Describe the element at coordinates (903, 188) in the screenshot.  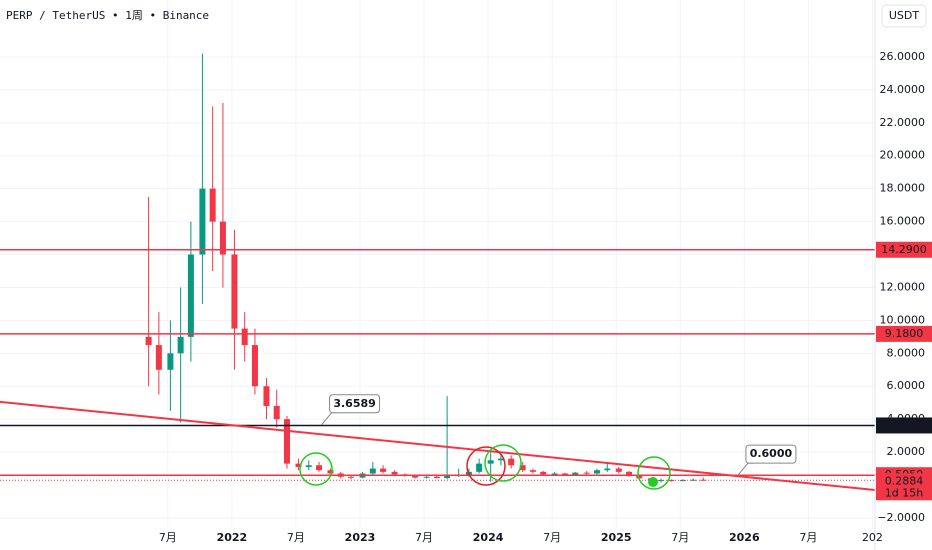
I see `y-tick-label: 18.0000` at that location.